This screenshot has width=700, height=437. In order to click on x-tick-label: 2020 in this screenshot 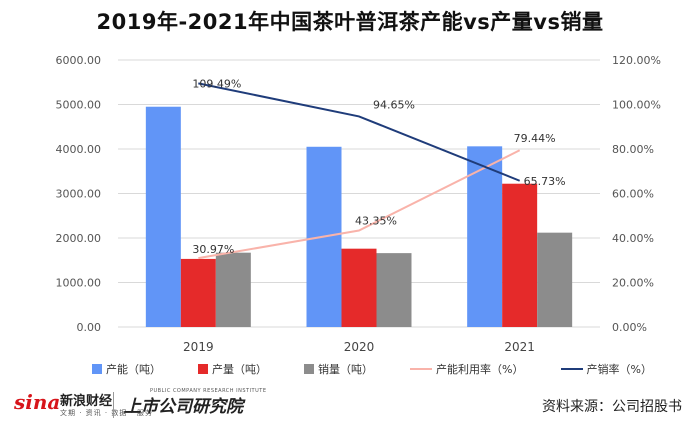, I will do `click(359, 347)`.